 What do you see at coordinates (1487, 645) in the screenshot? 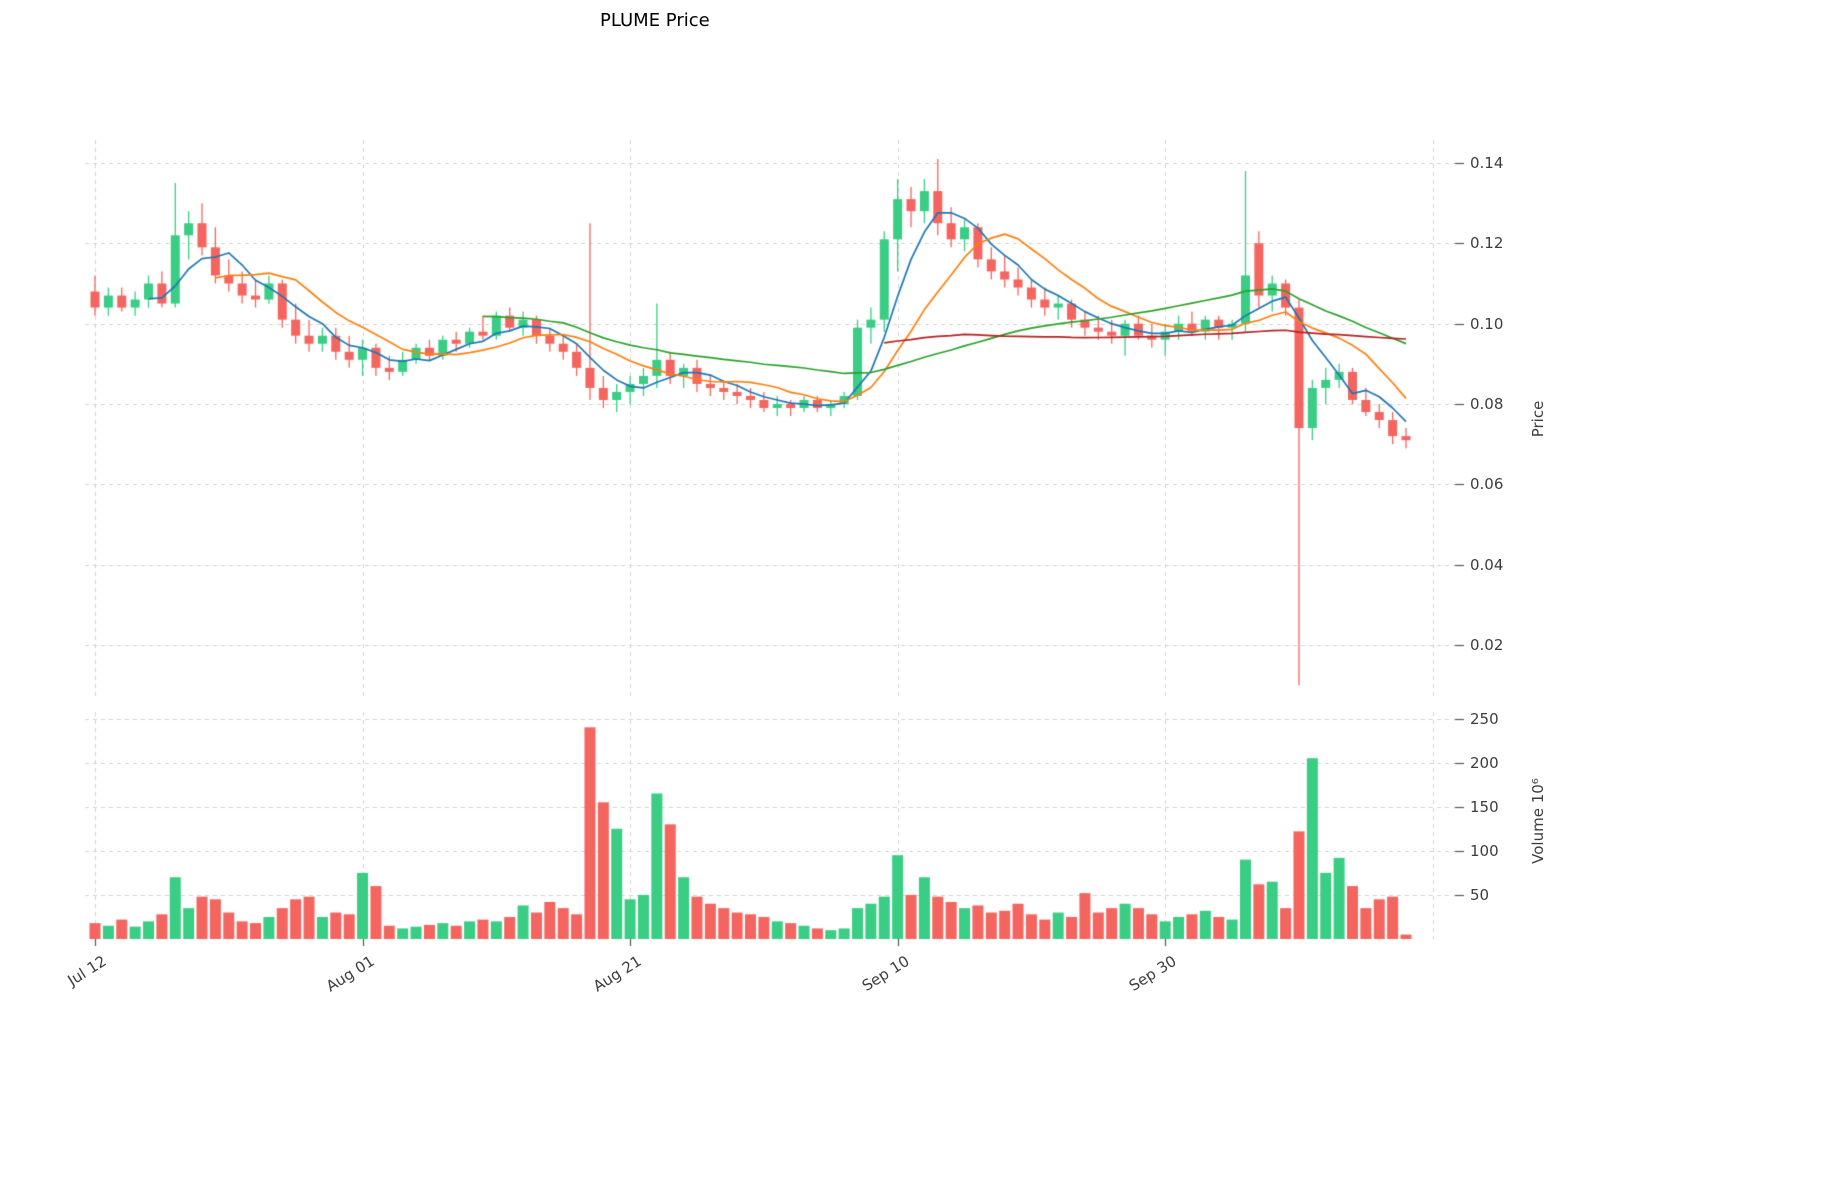
I see `price-tick-label: 0.02` at bounding box center [1487, 645].